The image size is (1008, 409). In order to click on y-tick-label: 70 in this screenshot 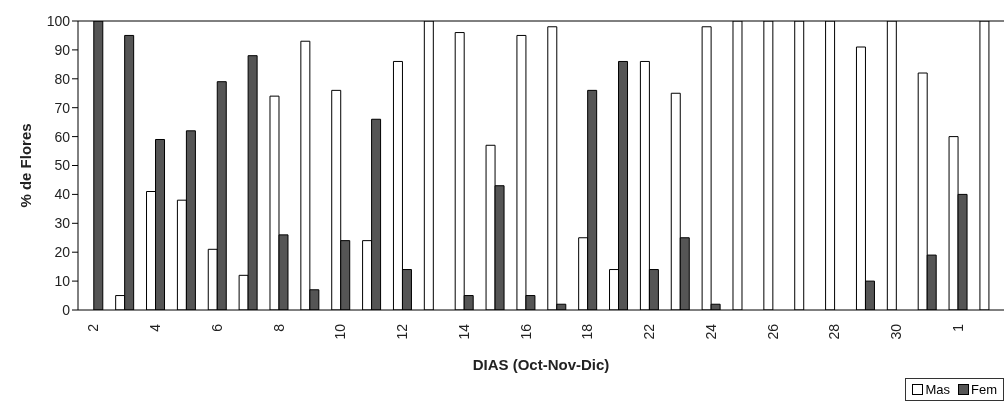, I will do `click(62, 107)`.